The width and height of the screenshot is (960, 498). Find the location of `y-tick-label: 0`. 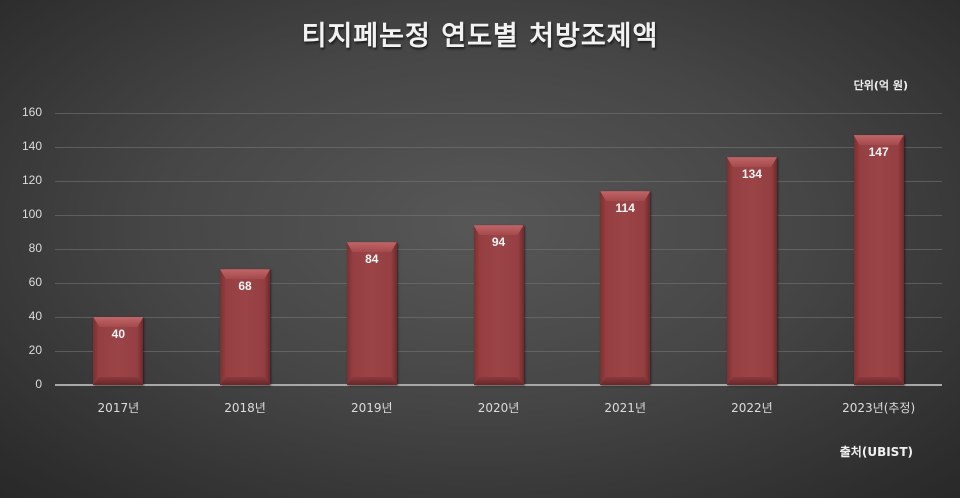

y-tick-label: 0 is located at coordinates (38, 384).